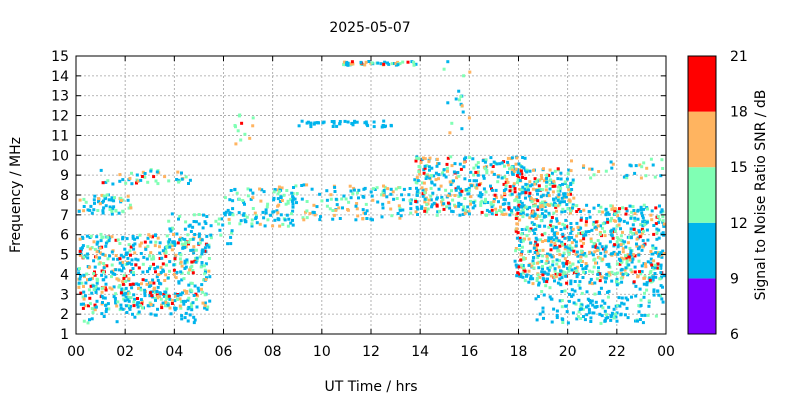 The width and height of the screenshot is (800, 400). Describe the element at coordinates (60, 77) in the screenshot. I see `y-tick-label: 14` at that location.